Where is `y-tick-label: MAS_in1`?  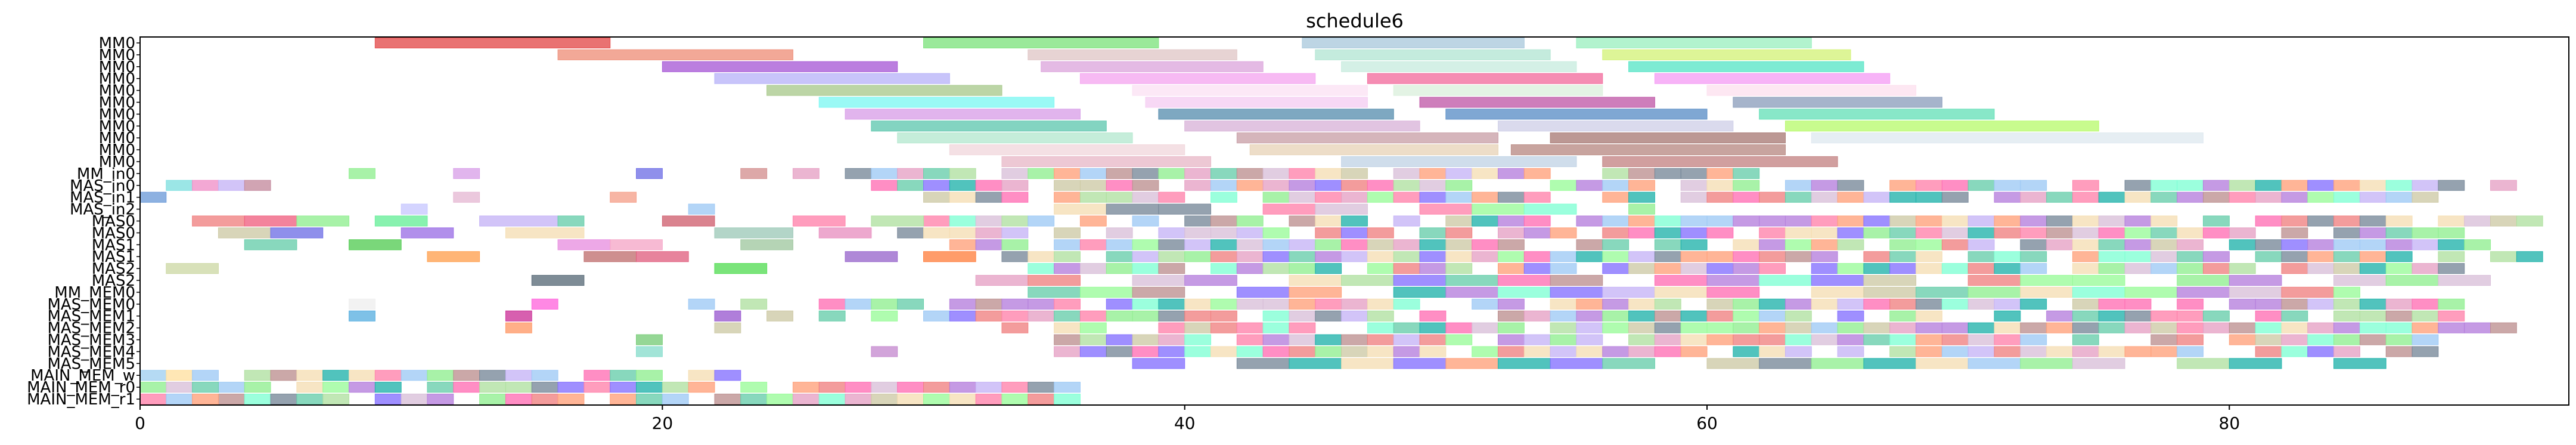 y-tick-label: MAS_in1 is located at coordinates (103, 198).